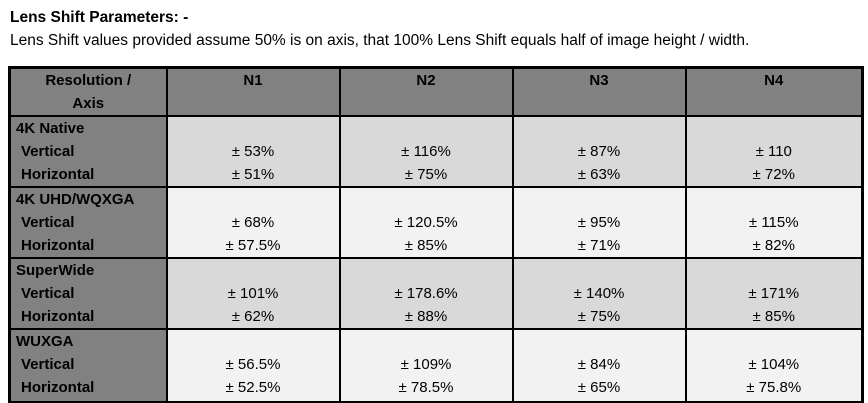 This screenshot has width=868, height=403. I want to click on resolution-cell: 4K Native Vertical Horizontal, so click(88, 151).